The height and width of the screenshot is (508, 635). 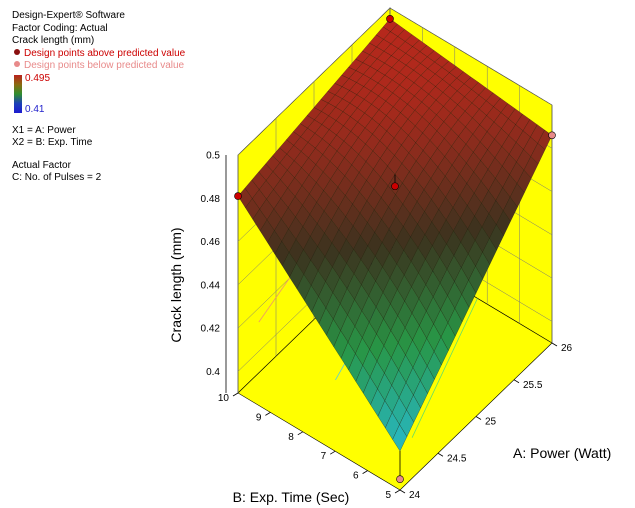 I want to click on z-tick-label: 0.46, so click(x=211, y=242).